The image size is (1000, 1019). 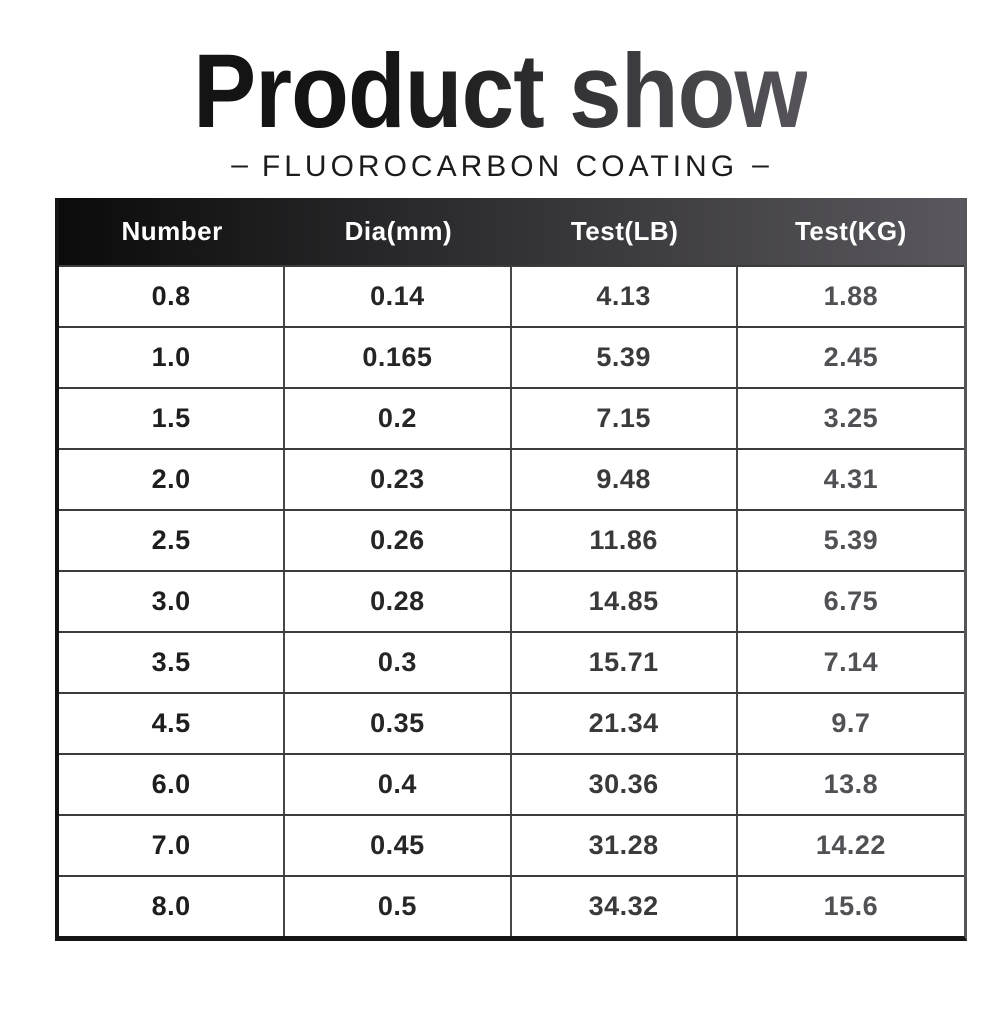 I want to click on table-cell: 7.15, so click(x=625, y=418).